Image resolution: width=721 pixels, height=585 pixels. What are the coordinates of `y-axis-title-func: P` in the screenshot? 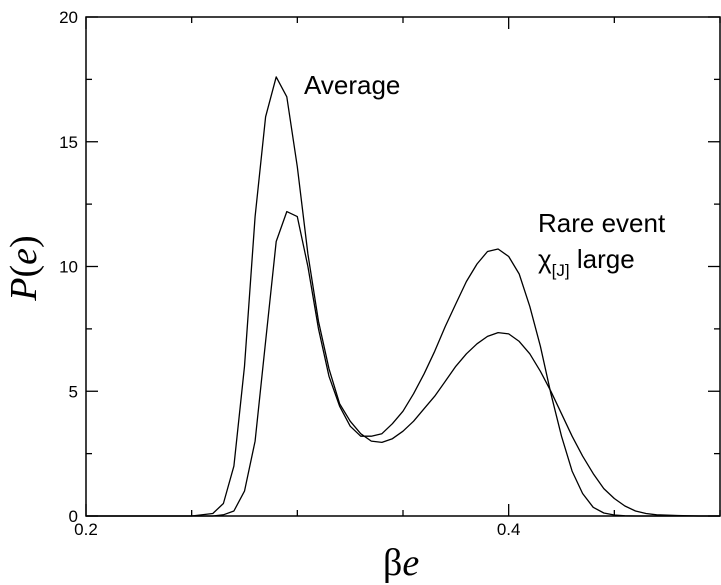 It's located at (24, 289).